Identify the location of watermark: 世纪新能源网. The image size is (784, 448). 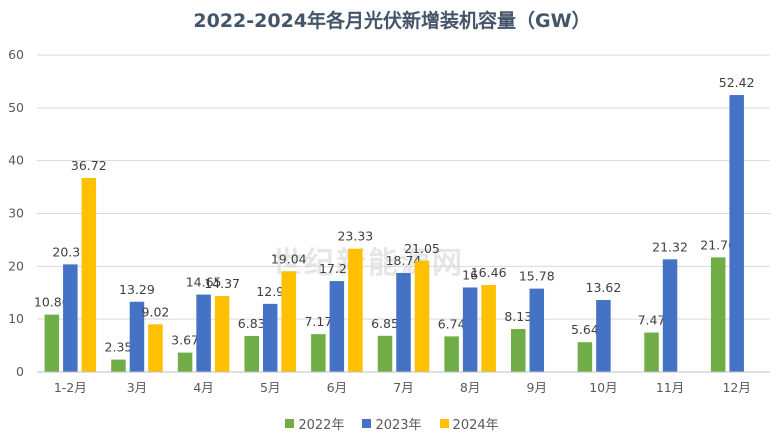
(368, 263).